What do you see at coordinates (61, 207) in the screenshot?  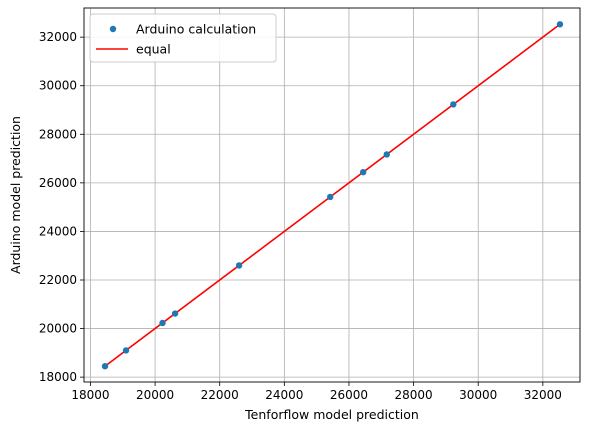 I see `y-axis-ticks: 18000 20000 22000 24000 26000 28000 30000 32000` at bounding box center [61, 207].